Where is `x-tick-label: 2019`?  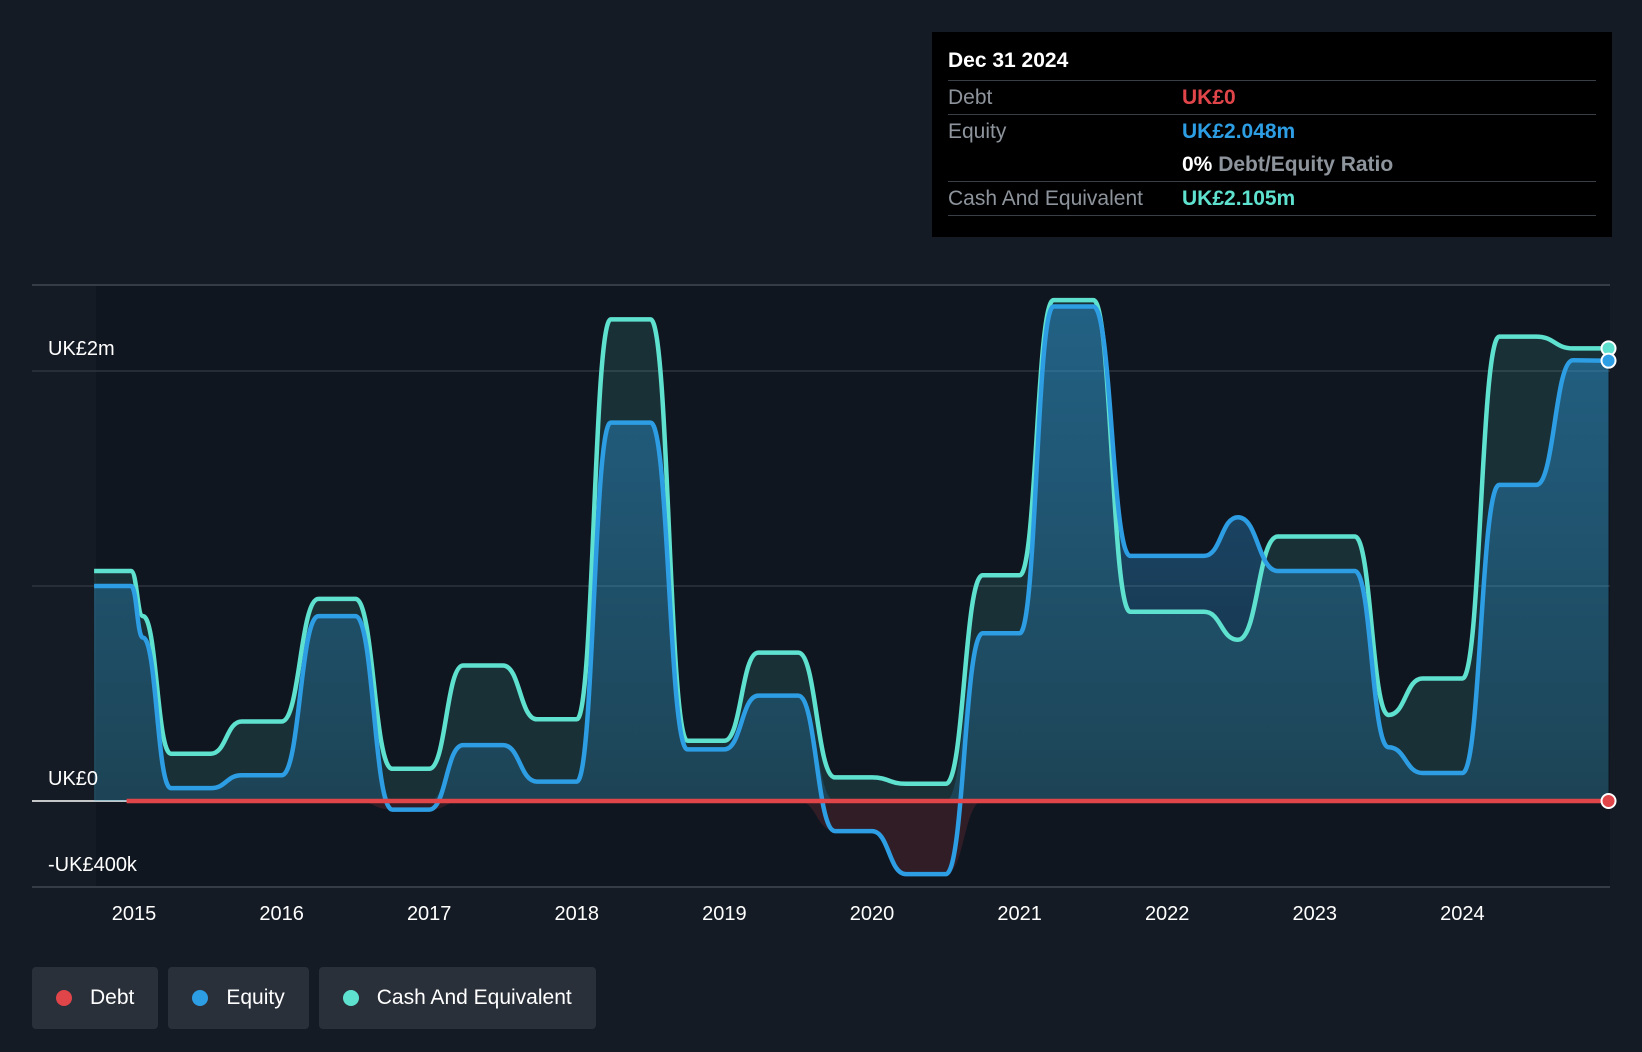 x-tick-label: 2019 is located at coordinates (724, 914).